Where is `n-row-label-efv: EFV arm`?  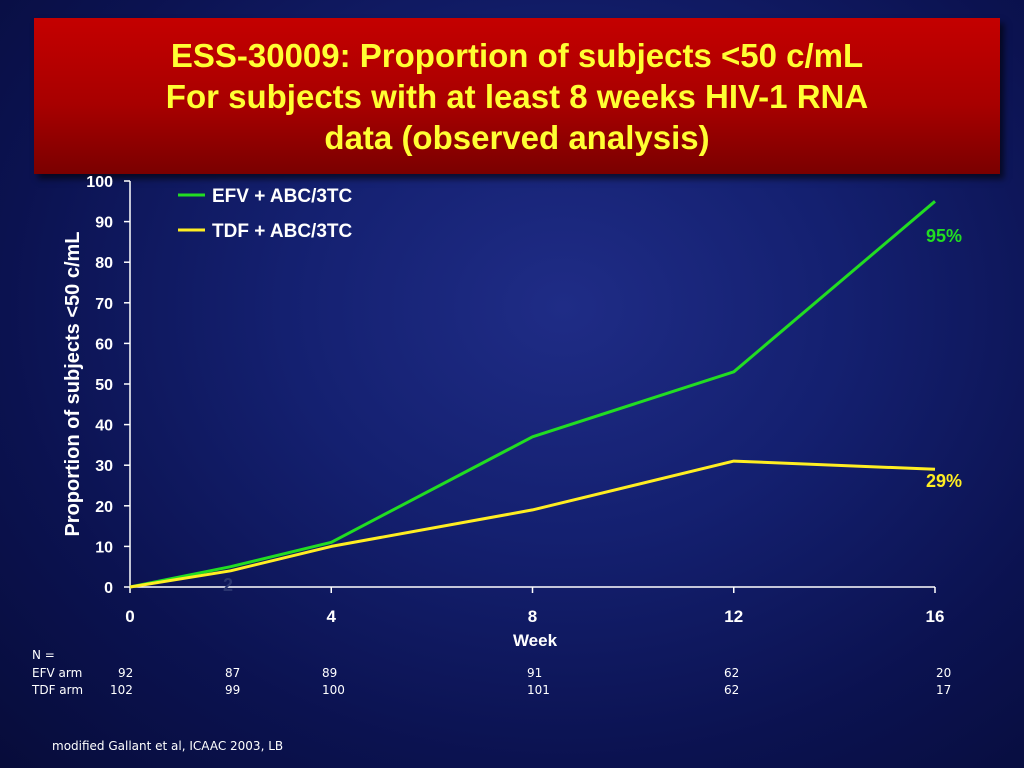
n-row-label-efv: EFV arm is located at coordinates (57, 673).